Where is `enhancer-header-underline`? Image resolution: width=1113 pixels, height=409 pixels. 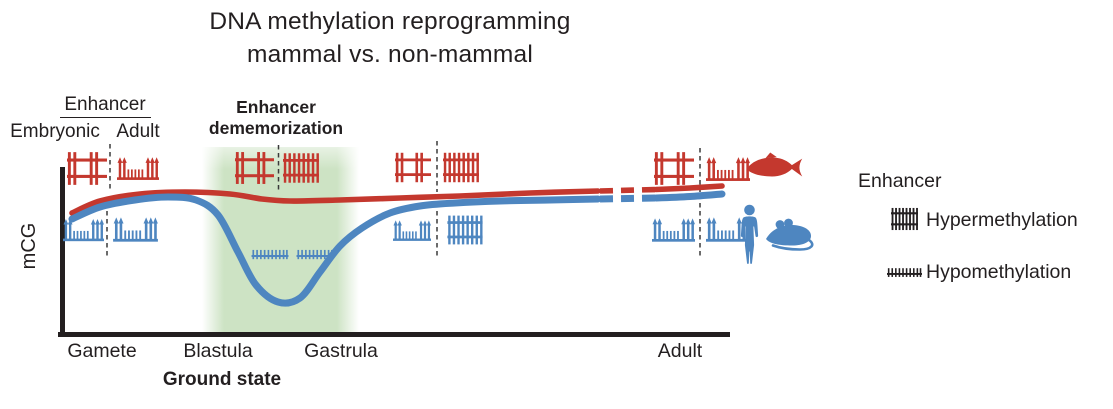 enhancer-header-underline is located at coordinates (105, 117).